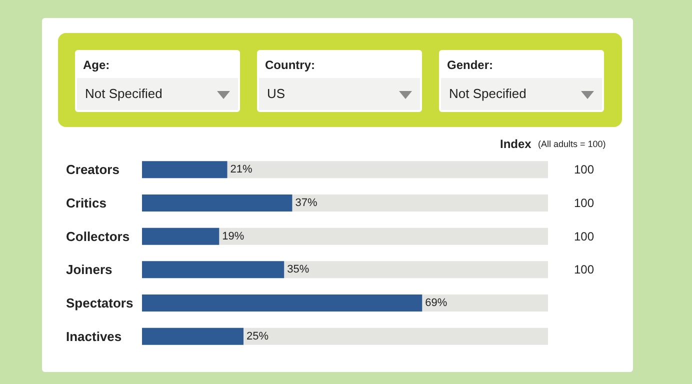 This screenshot has width=692, height=384. What do you see at coordinates (257, 336) in the screenshot?
I see `data-label: 25%` at bounding box center [257, 336].